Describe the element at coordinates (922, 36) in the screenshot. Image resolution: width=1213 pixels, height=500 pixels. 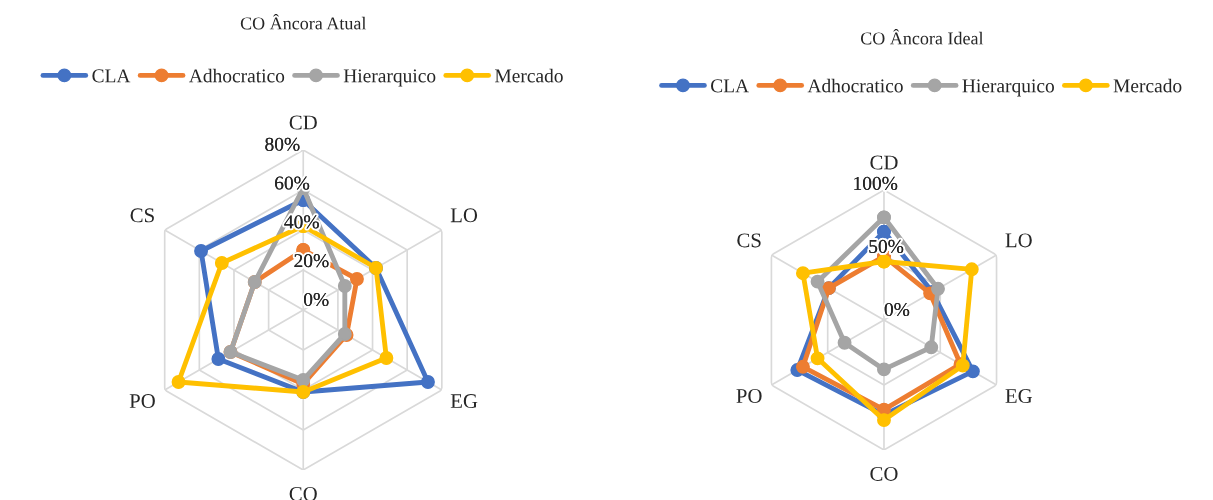
I see `chart-title: CO Âncora Ideal` at that location.